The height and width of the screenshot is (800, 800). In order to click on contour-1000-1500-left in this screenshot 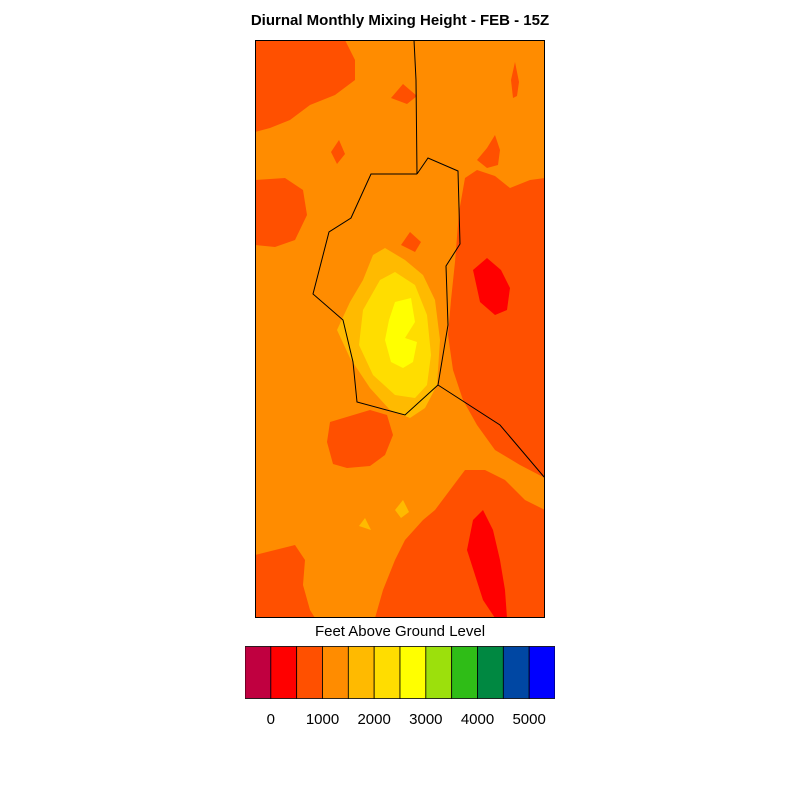, I will do `click(281, 212)`.